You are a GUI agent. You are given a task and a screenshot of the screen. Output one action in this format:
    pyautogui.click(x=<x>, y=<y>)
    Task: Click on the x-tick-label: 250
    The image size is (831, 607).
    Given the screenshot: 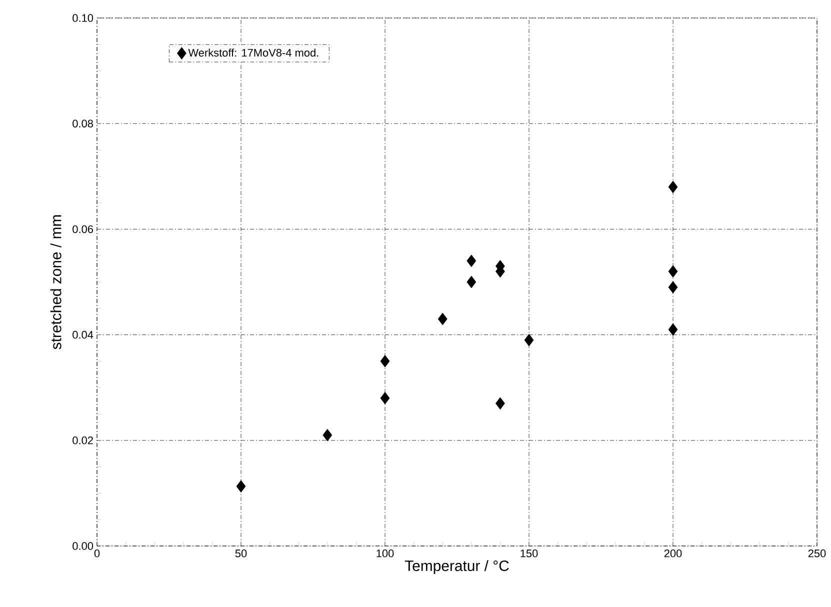 What is the action you would take?
    pyautogui.click(x=817, y=554)
    